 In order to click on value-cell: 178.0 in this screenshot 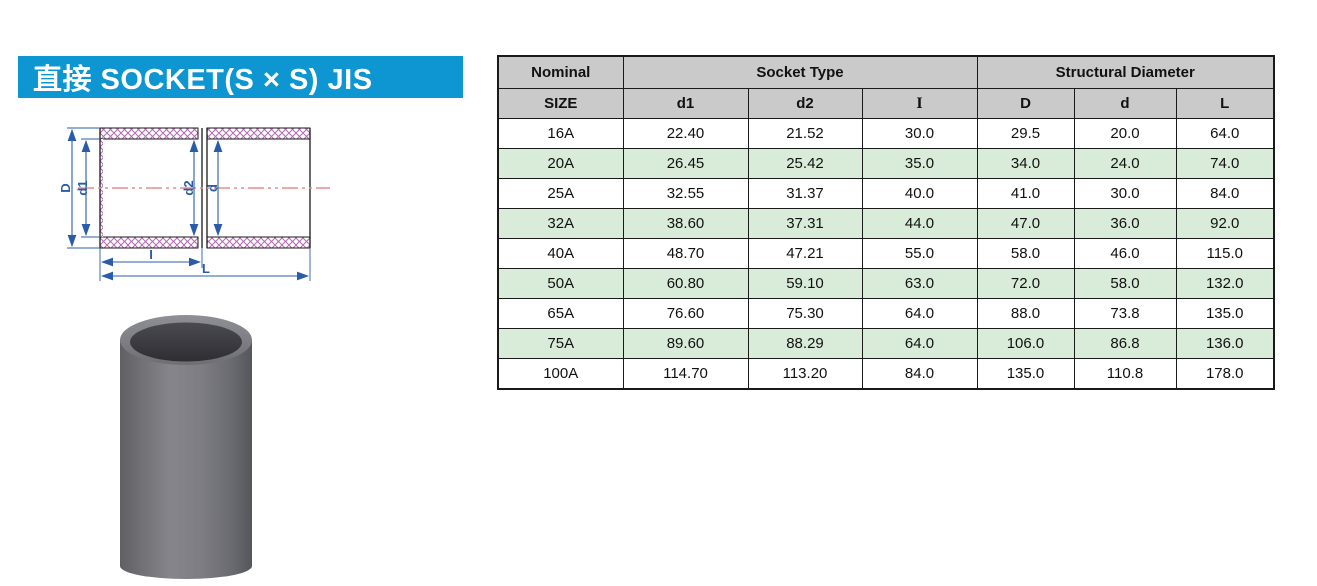, I will do `click(1225, 374)`.